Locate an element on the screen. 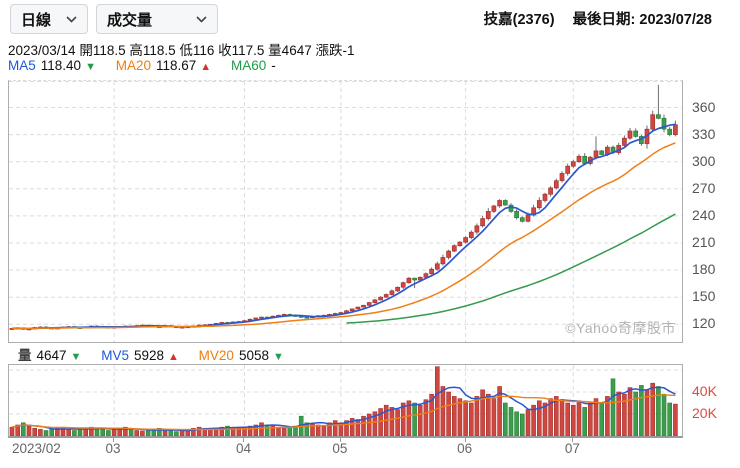 The width and height of the screenshot is (740, 468). watermark: ©Yahoo奇摩股市 is located at coordinates (620, 328).